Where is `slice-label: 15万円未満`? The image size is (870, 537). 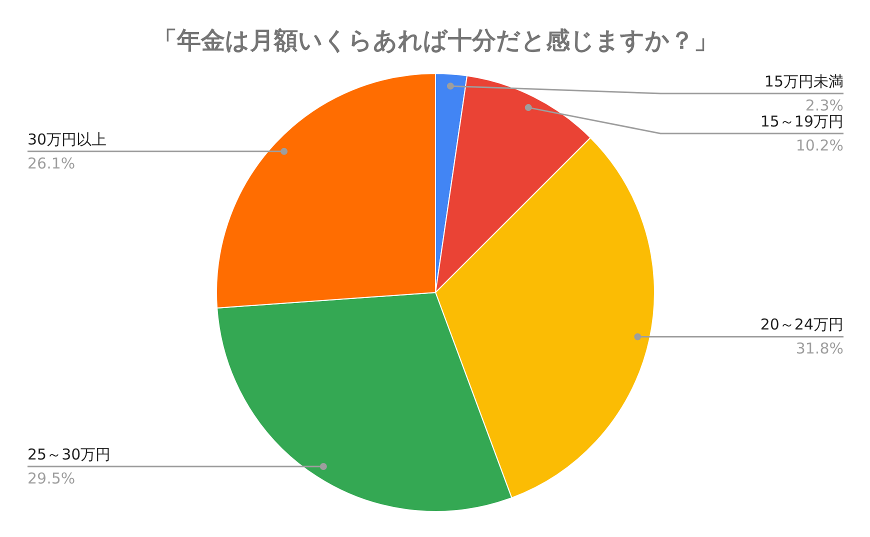
slice-label: 15万円未満 is located at coordinates (804, 81).